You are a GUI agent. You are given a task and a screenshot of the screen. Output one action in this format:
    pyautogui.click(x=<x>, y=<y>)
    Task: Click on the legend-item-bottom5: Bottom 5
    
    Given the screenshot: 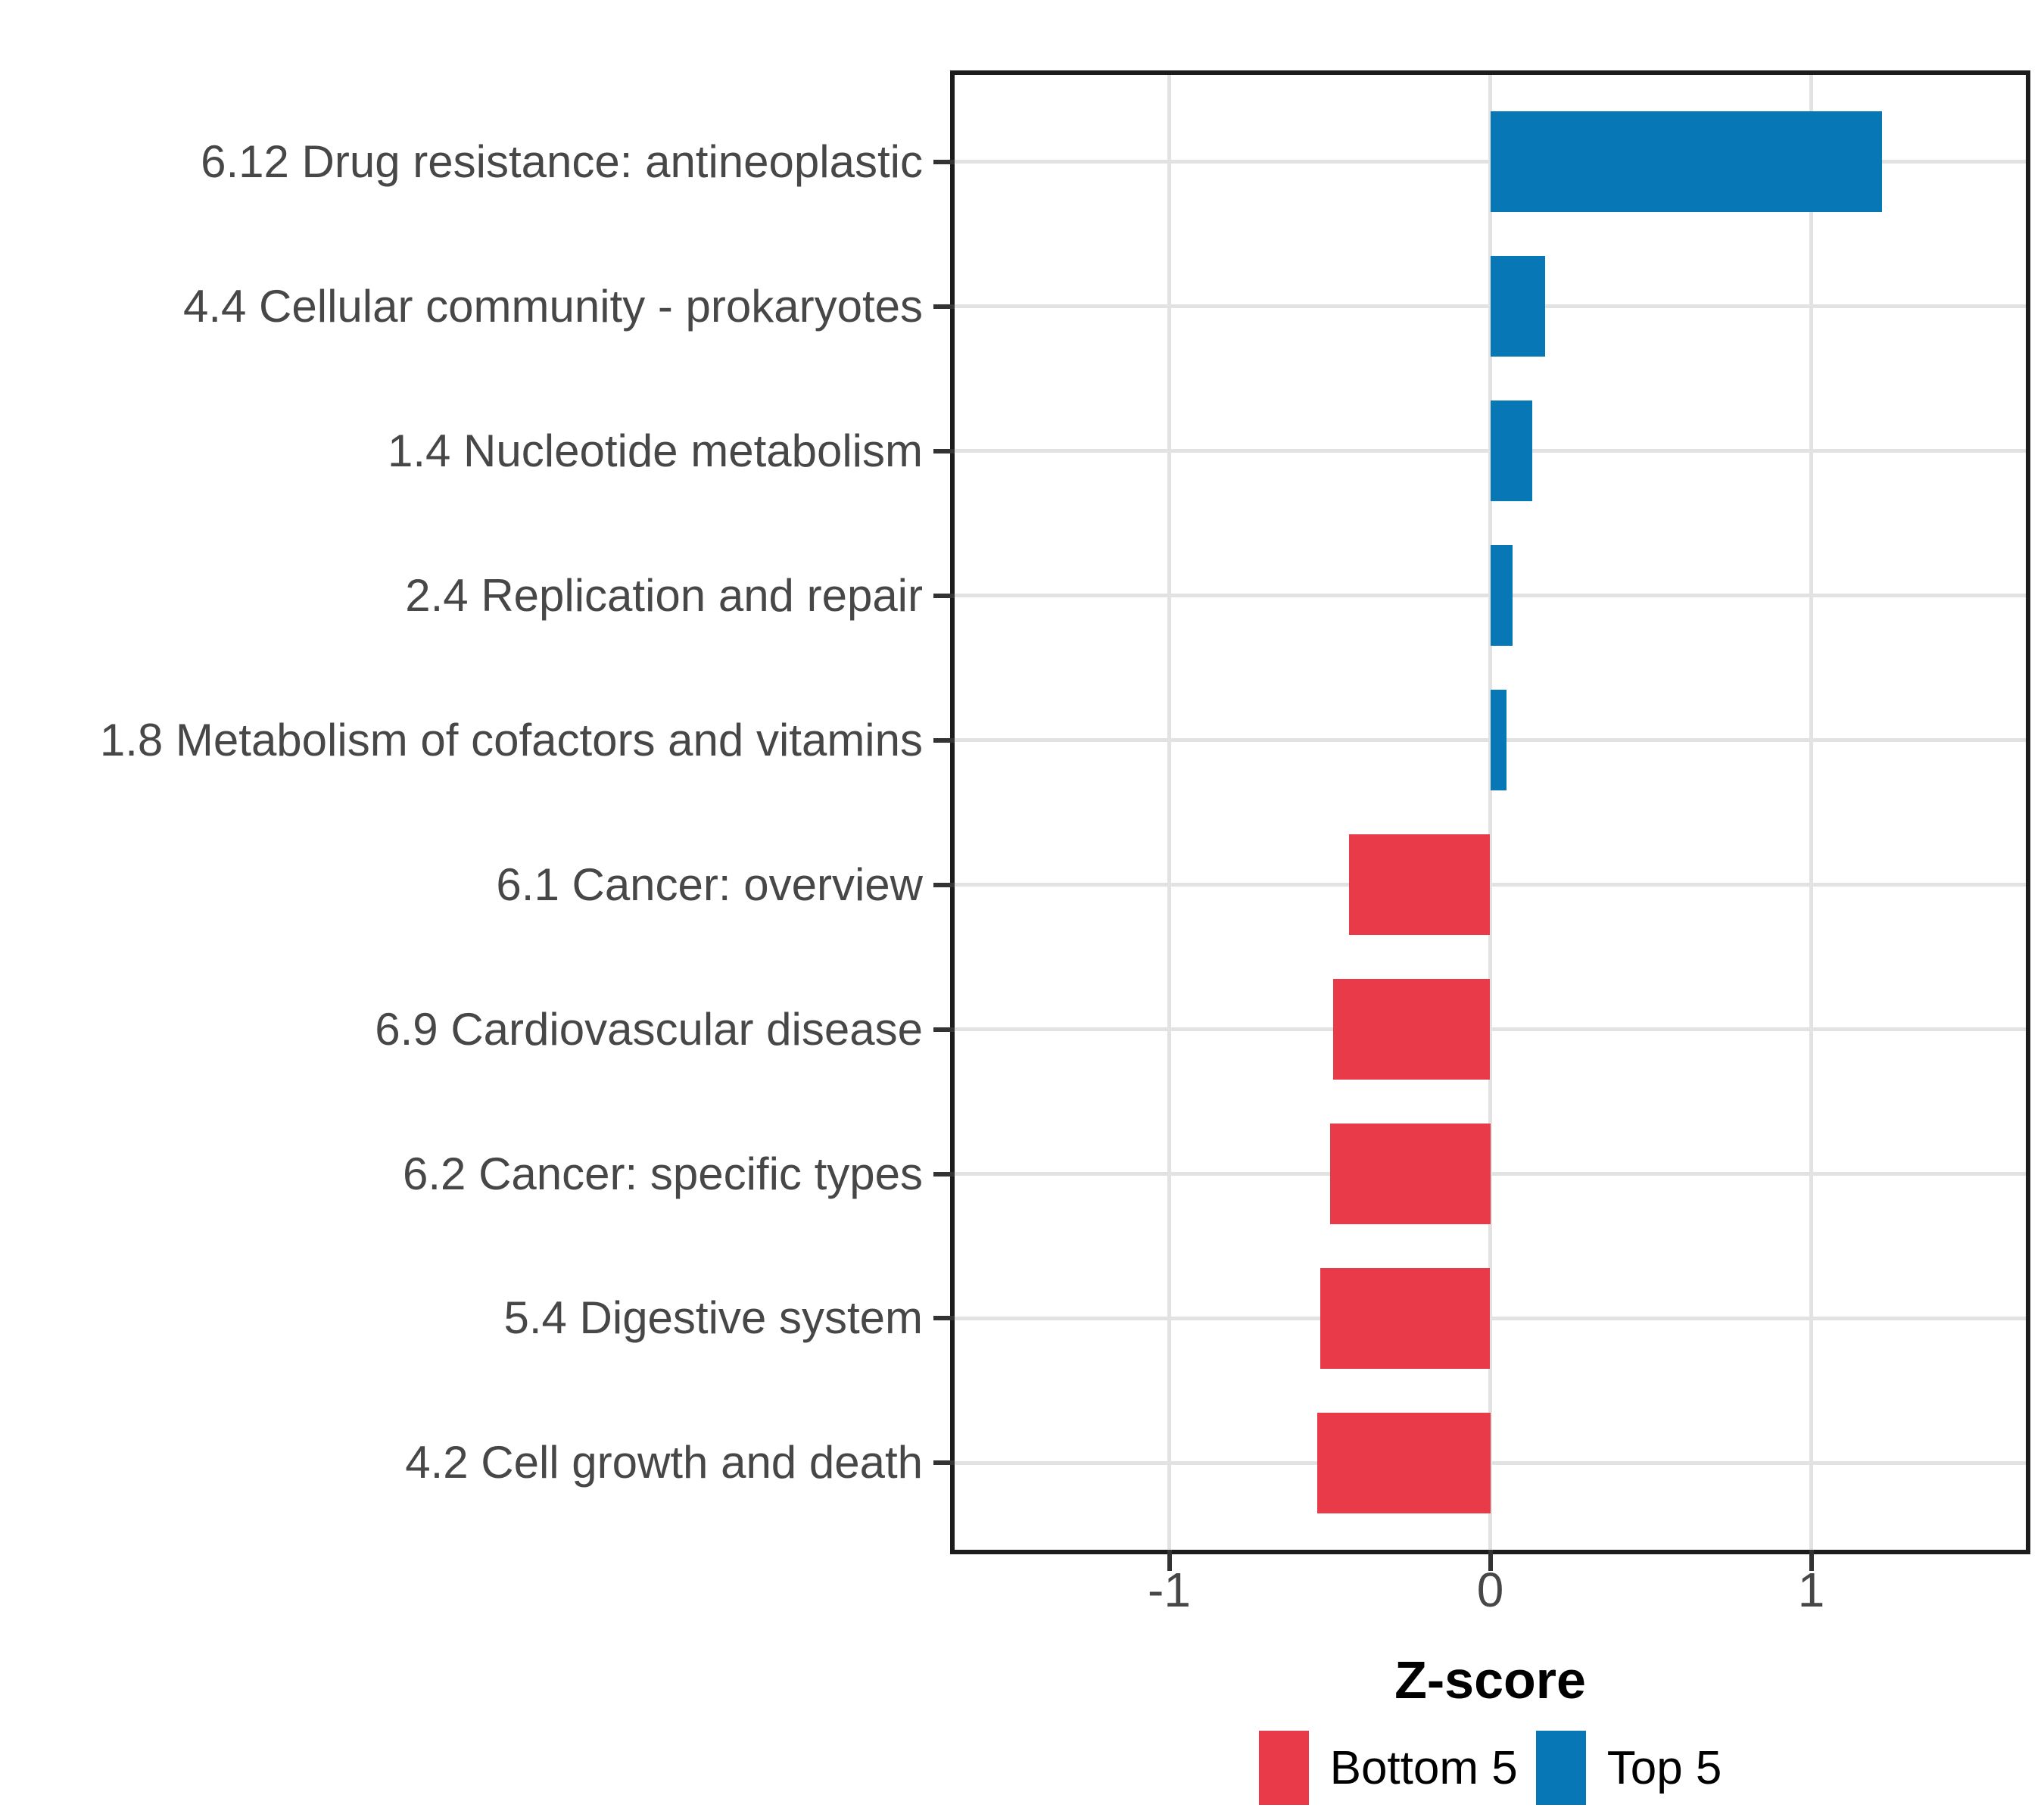 What is the action you would take?
    pyautogui.click(x=1388, y=1768)
    